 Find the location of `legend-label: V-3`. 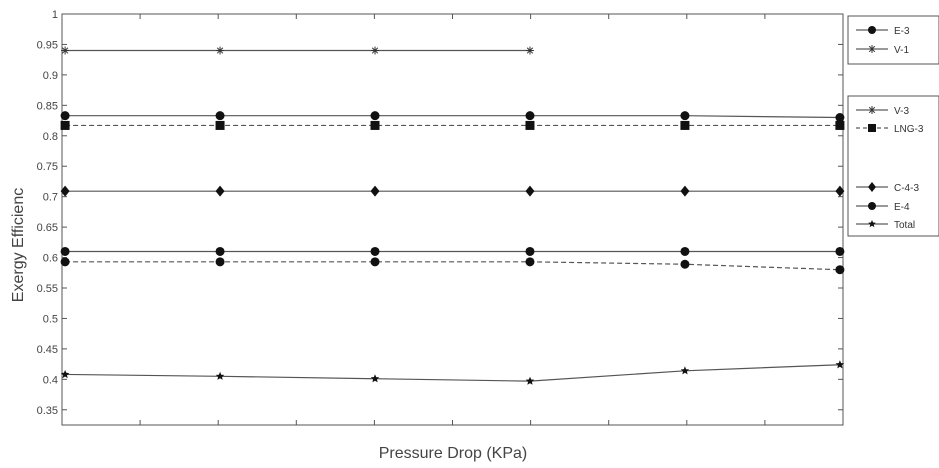

legend-label: V-3 is located at coordinates (901, 111).